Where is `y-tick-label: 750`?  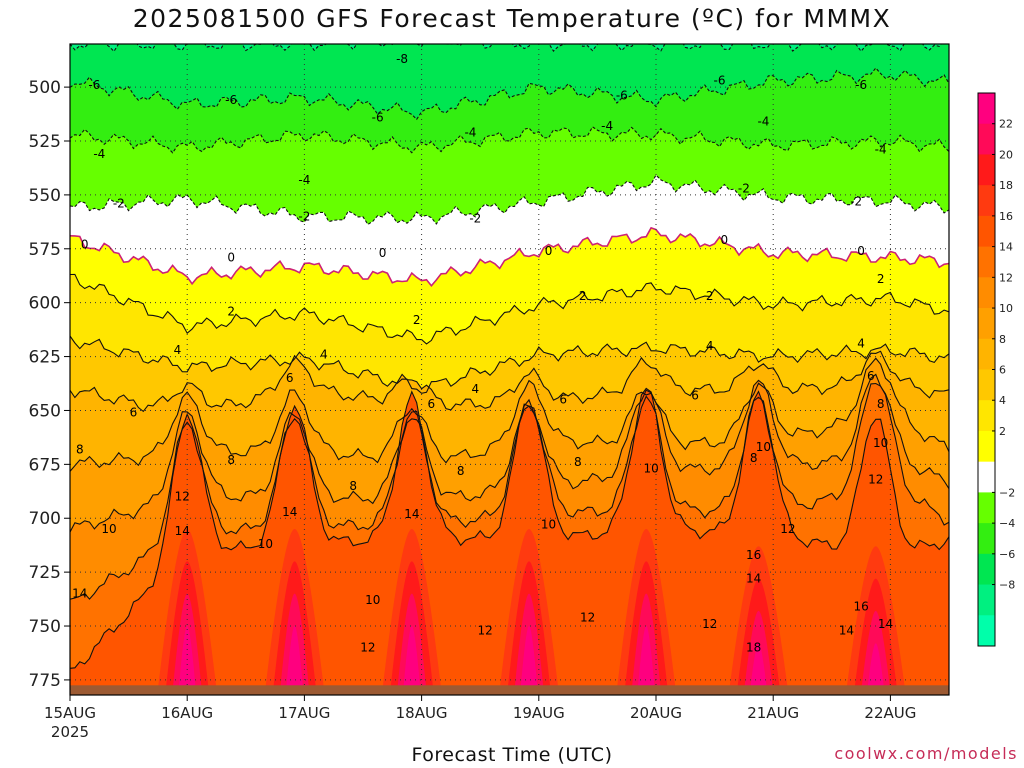
y-tick-label: 750 is located at coordinates (45, 627).